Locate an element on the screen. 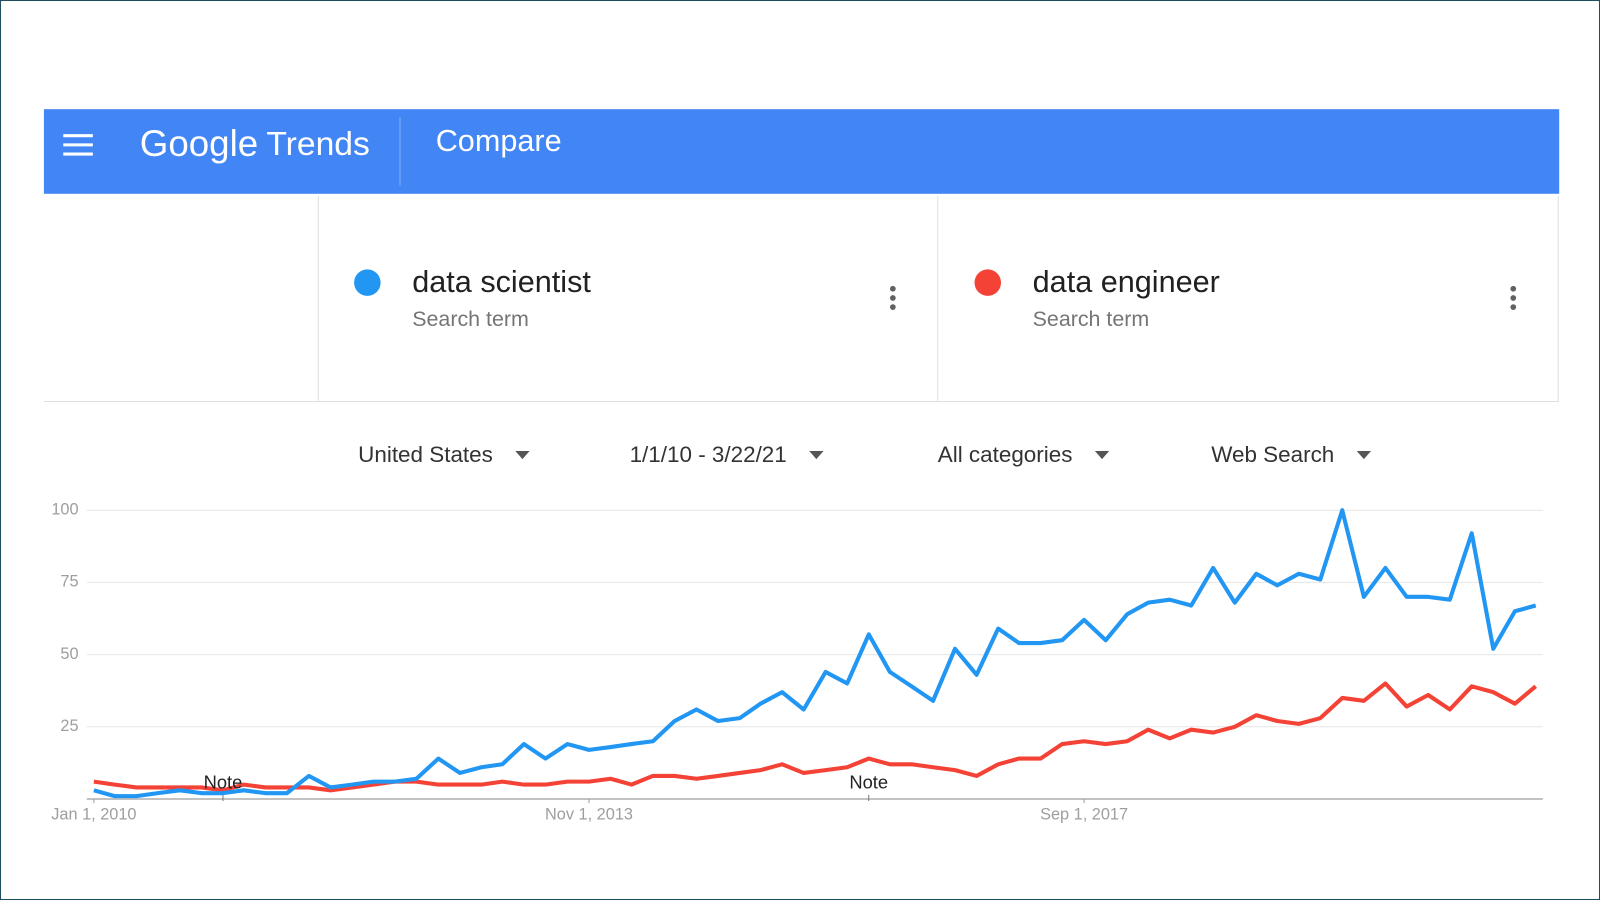 The width and height of the screenshot is (1600, 900). y-tick-label: 25 is located at coordinates (69, 726).